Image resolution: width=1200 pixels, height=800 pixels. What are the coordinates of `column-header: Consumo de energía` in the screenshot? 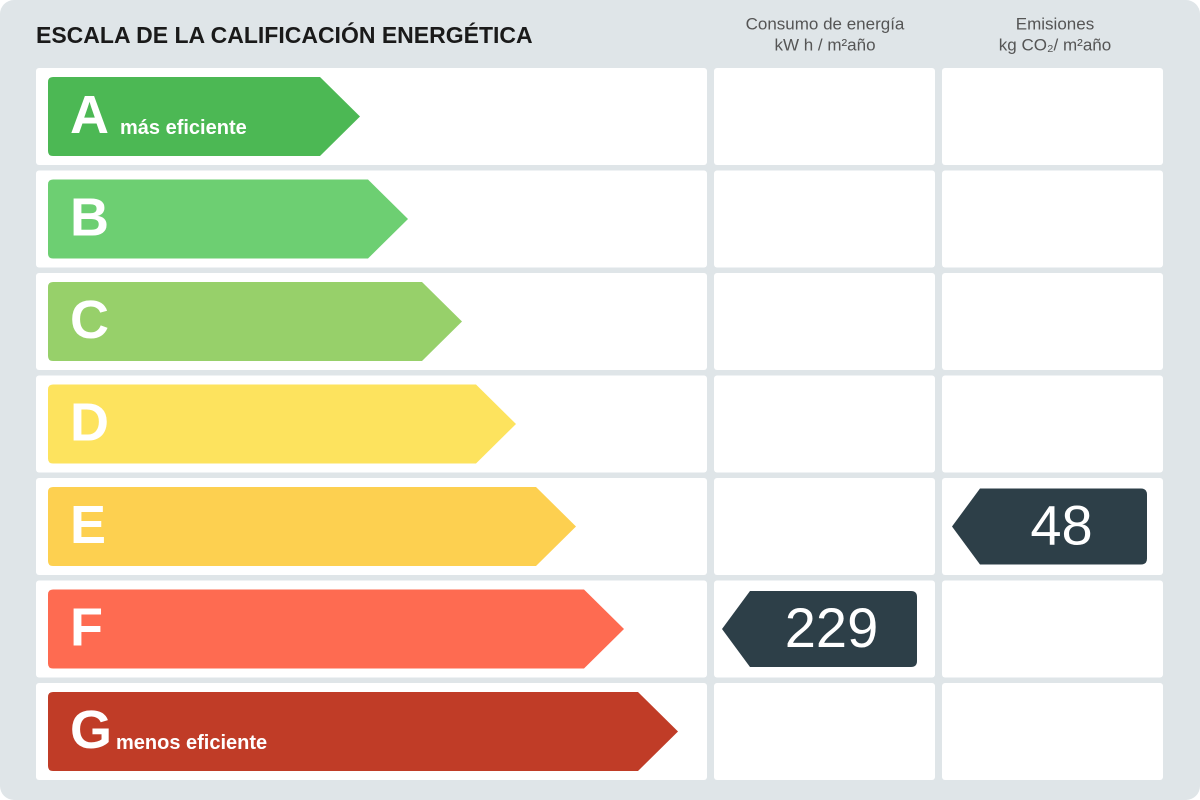 It's located at (825, 23).